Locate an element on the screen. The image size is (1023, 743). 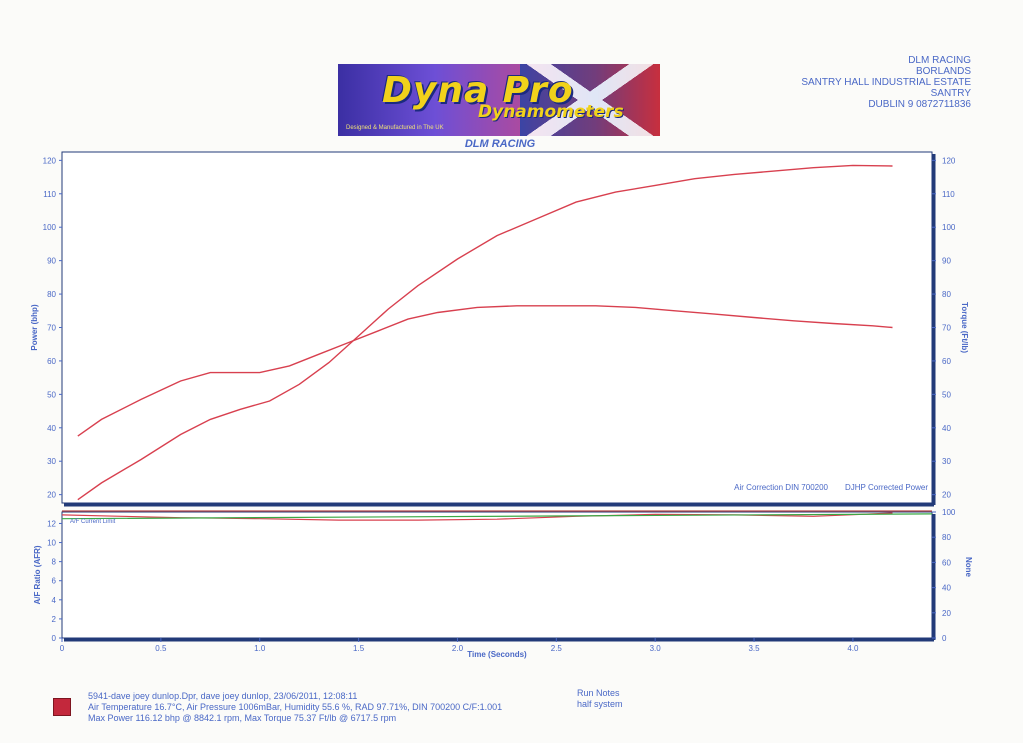
torque-curve is located at coordinates (485, 371).